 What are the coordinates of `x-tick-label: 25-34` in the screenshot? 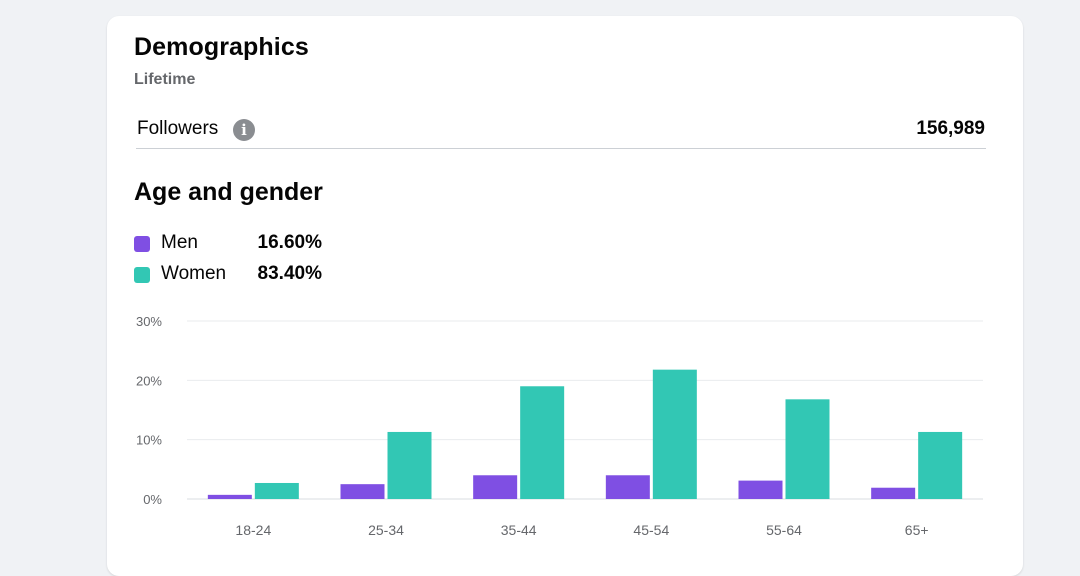 It's located at (386, 530).